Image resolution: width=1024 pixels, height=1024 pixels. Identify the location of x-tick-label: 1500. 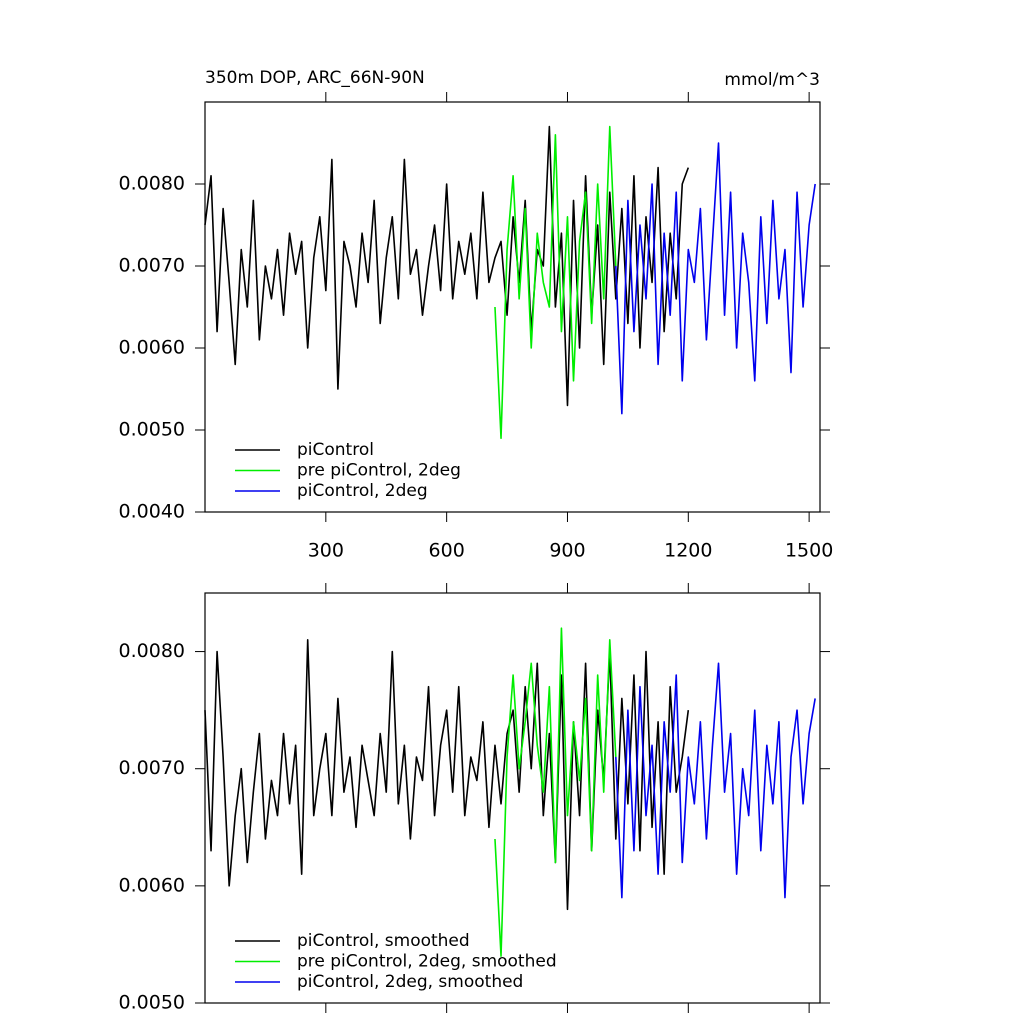
(809, 551).